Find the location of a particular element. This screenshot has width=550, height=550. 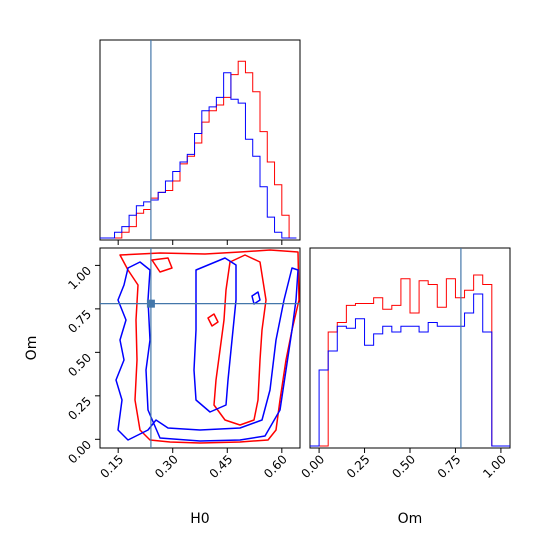

blue-inner-contour is located at coordinates (215, 335).